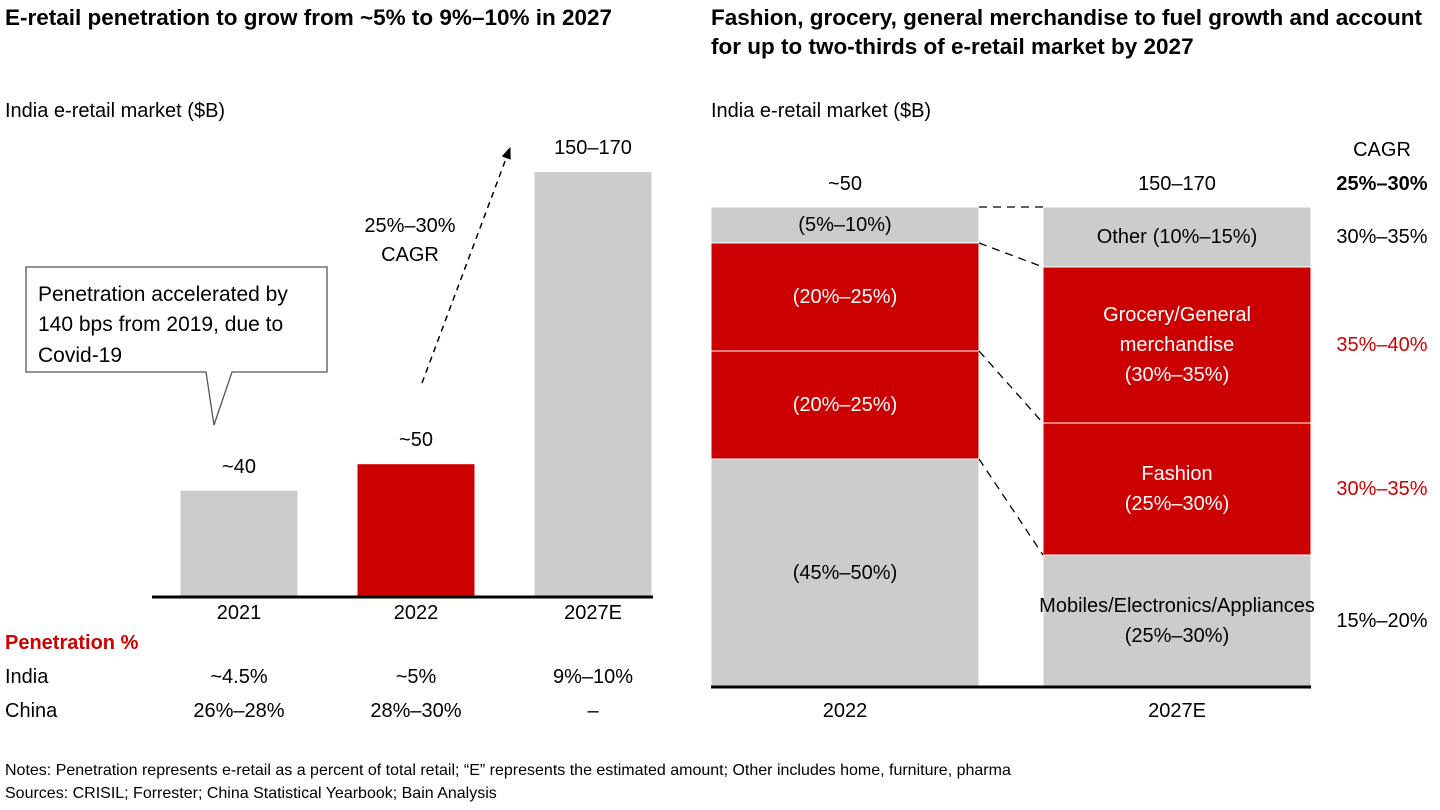  I want to click on segment-label-box: Other (10%–15%), so click(1177, 237).